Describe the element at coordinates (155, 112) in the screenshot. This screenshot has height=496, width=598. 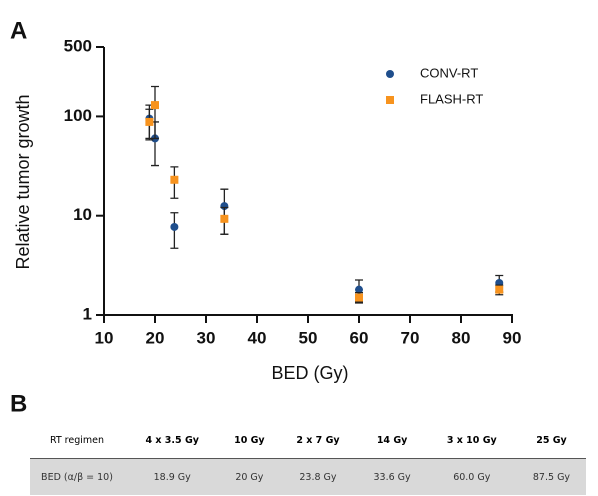
I see `error-bar` at that location.